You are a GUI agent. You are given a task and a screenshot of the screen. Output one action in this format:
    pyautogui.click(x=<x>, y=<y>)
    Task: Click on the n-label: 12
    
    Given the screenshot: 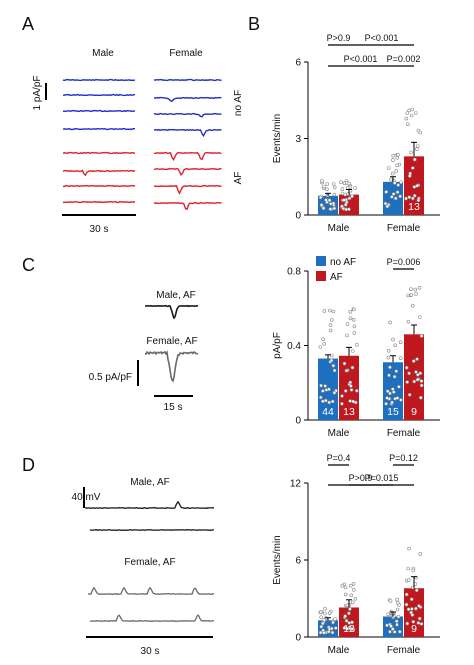 What is the action you would take?
    pyautogui.click(x=349, y=629)
    